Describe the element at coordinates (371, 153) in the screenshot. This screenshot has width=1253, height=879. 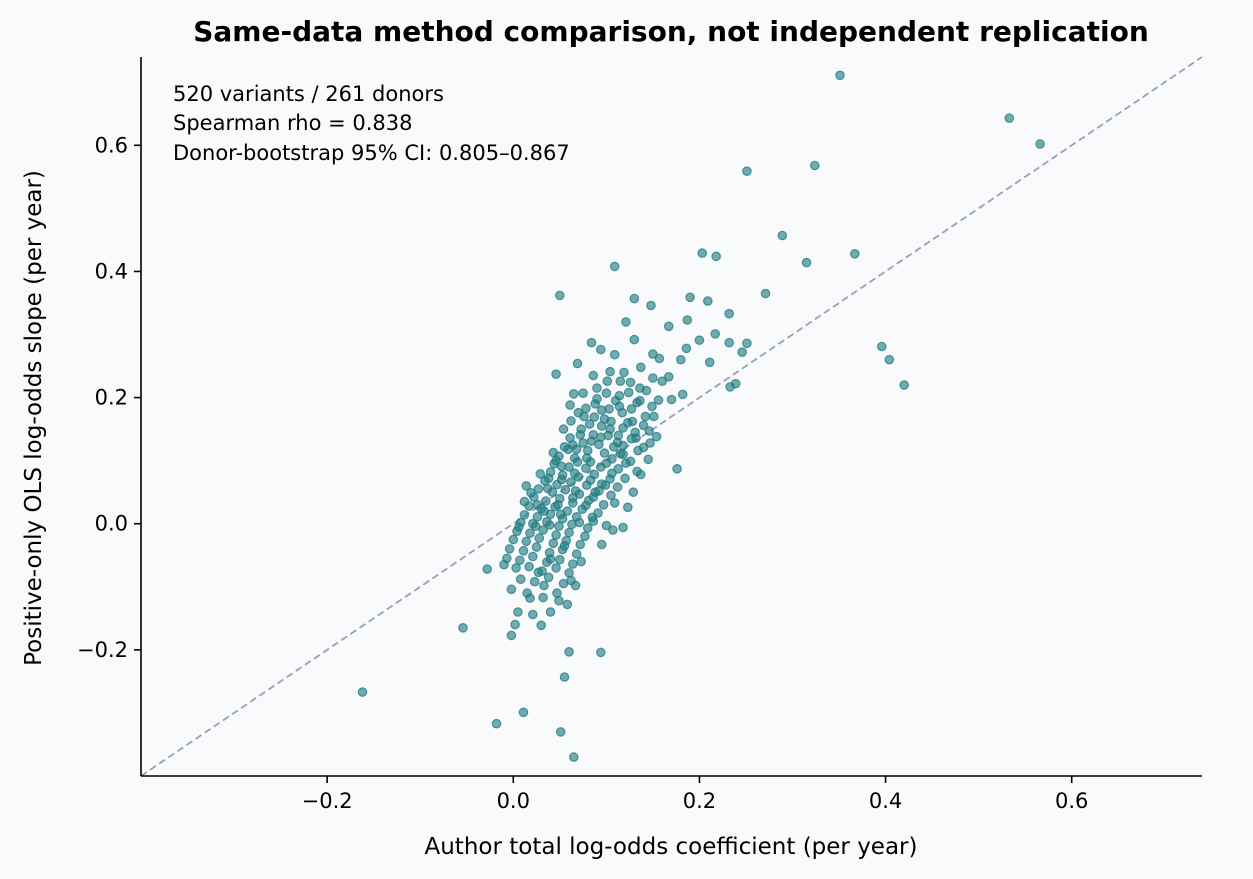
I see `annotation-bootstrap-ci: Donor-bootstrap 95% CI: 0.805–0.867` at that location.